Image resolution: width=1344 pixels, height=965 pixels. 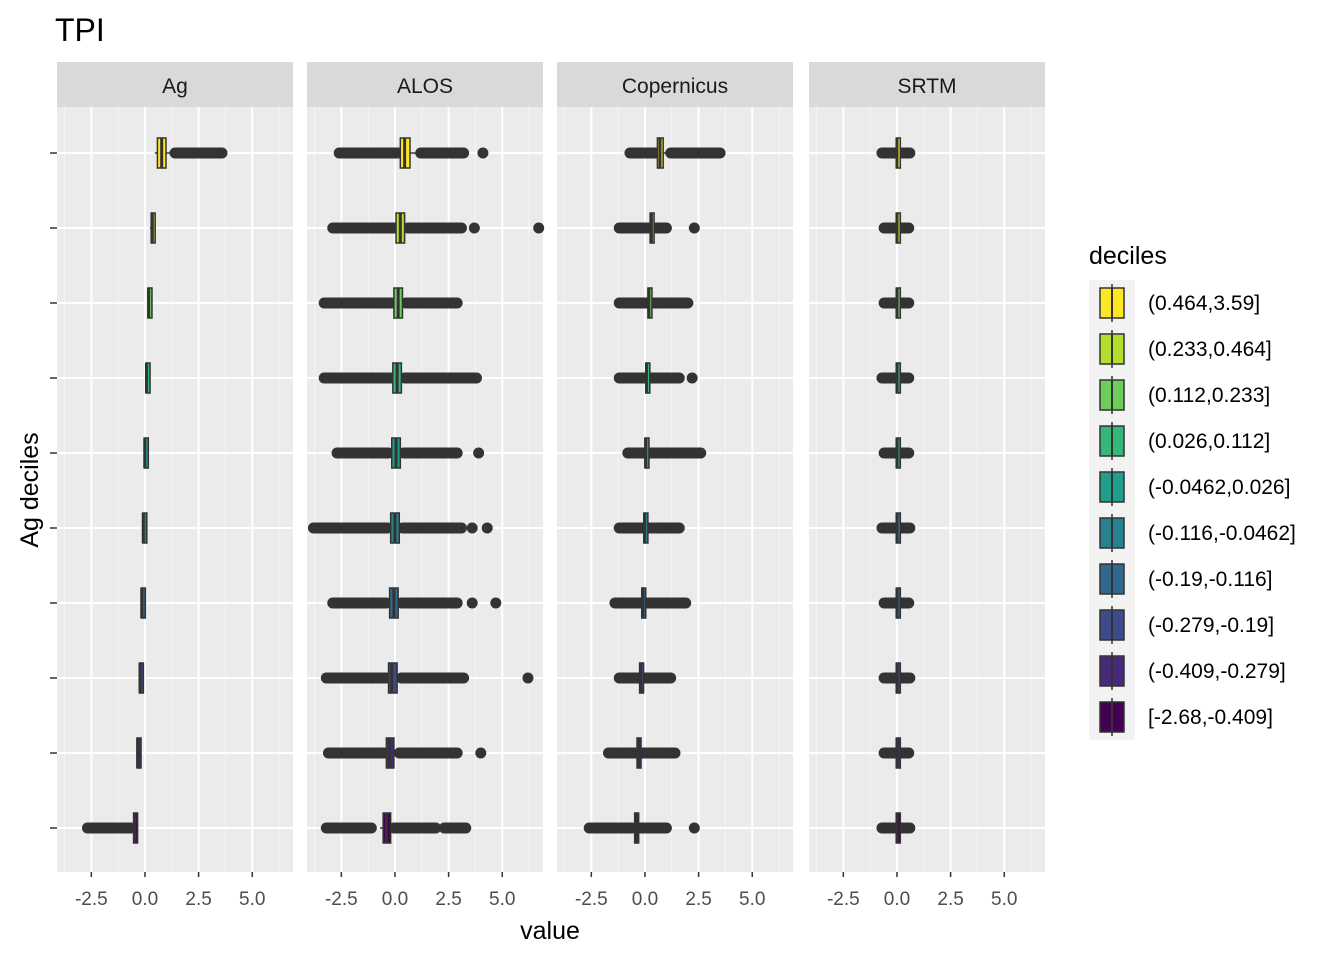 I want to click on legend-label: (-0.116,-0.0462], so click(x=1222, y=533).